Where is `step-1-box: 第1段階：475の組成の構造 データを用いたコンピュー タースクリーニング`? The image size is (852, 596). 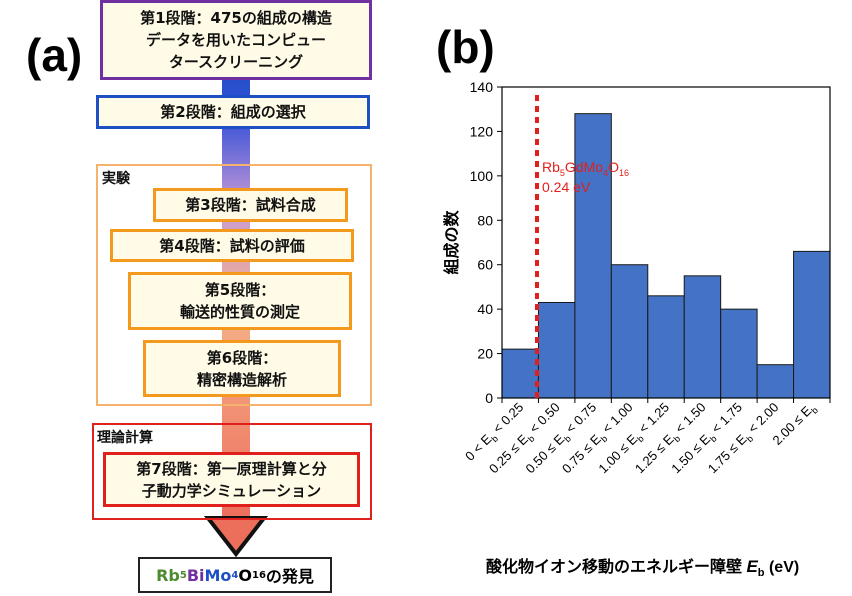 step-1-box: 第1段階：475の組成の構造 データを用いたコンピュー タースクリーニング is located at coordinates (236, 40).